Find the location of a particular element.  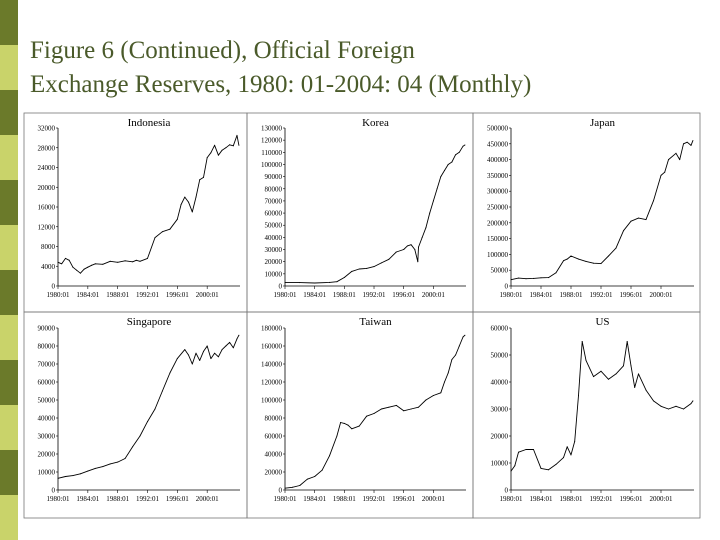

chart-title: Taiwan is located at coordinates (375, 322).